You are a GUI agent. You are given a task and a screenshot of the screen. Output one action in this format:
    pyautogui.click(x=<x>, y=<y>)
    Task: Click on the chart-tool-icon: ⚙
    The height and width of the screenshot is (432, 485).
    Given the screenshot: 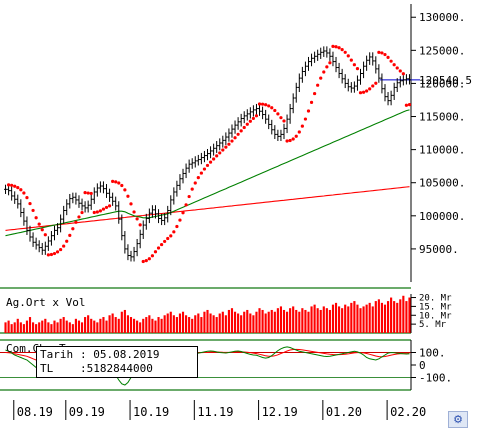 What is the action you would take?
    pyautogui.click(x=458, y=419)
    